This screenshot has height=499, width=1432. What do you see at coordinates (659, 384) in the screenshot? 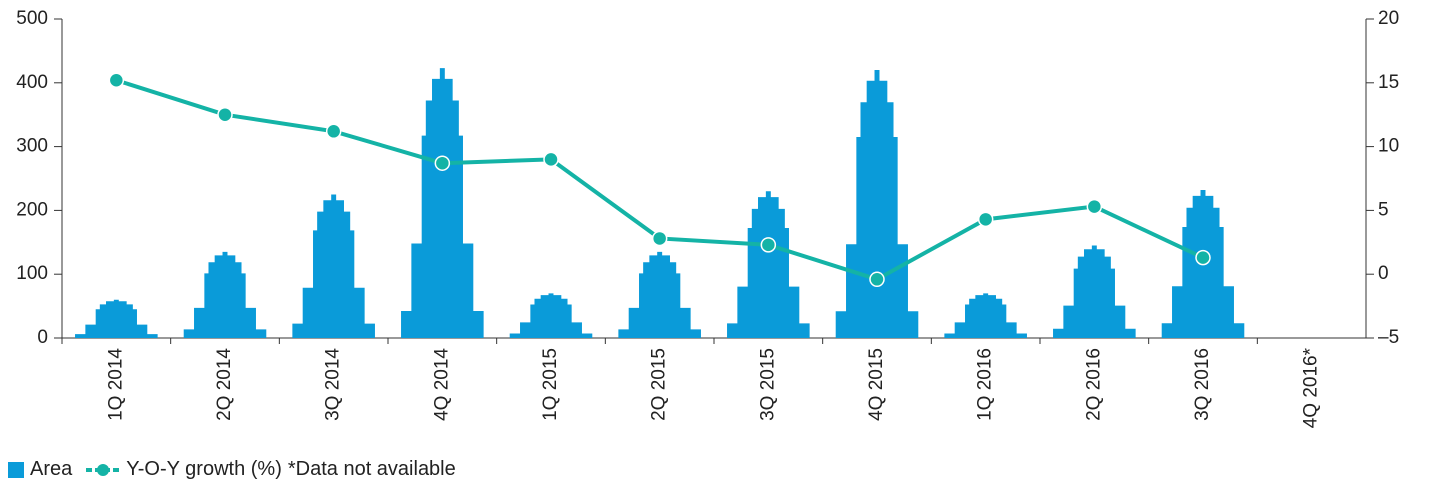
I see `x-tick-label: 2Q 2015` at bounding box center [659, 384].